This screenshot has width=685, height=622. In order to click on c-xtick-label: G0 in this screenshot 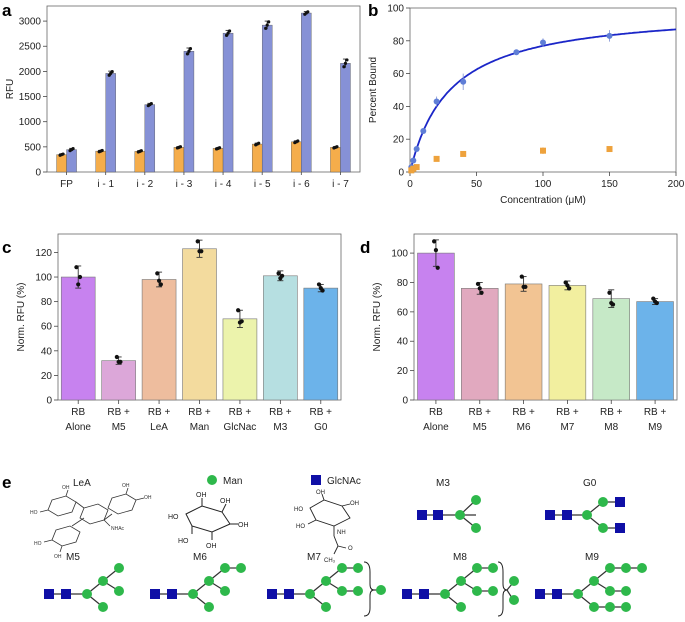, I will do `click(321, 427)`.